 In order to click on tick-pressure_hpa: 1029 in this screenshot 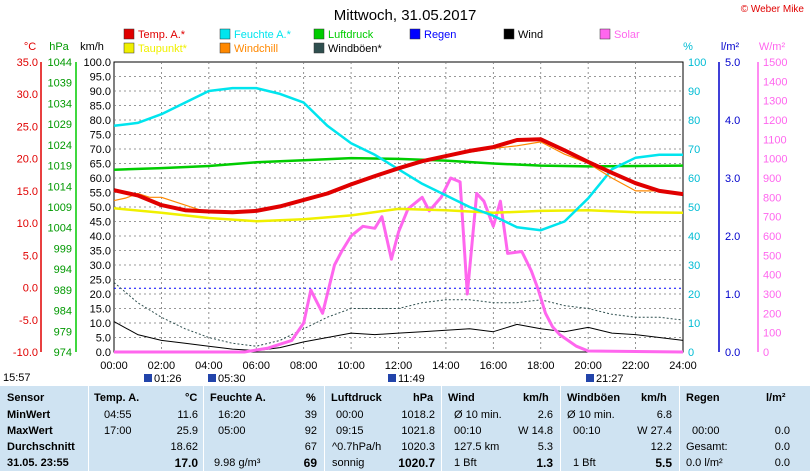, I will do `click(60, 125)`.